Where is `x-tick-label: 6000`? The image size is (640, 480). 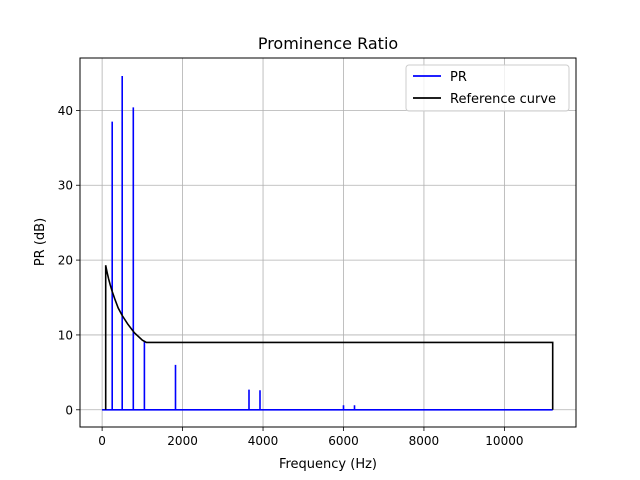 x-tick-label: 6000 is located at coordinates (343, 441).